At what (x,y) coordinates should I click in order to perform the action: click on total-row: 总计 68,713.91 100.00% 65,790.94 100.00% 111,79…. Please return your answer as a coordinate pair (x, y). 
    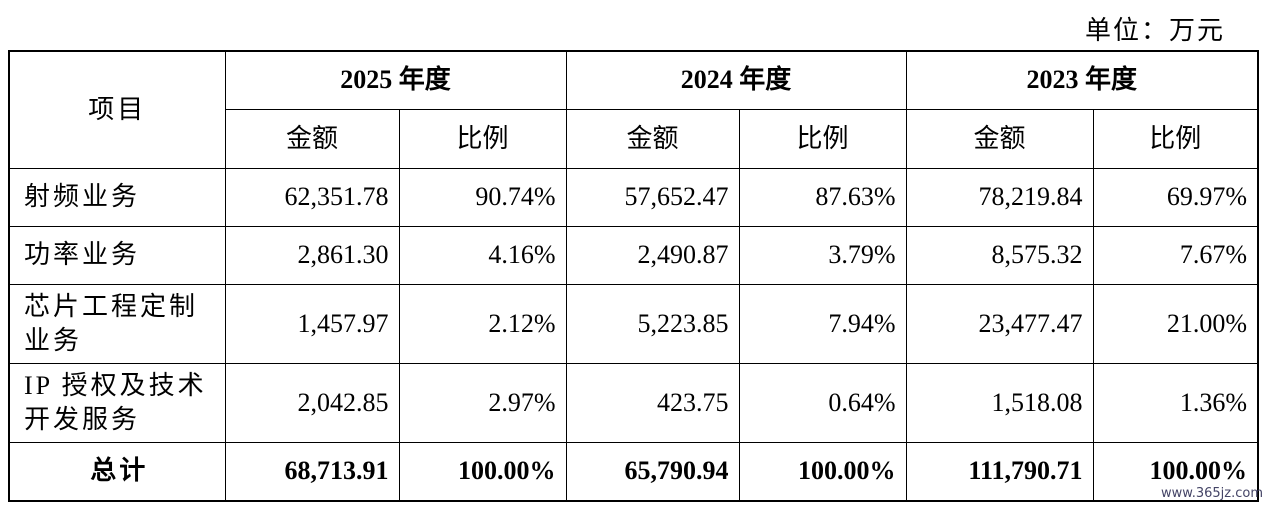
    Looking at the image, I should click on (633, 471).